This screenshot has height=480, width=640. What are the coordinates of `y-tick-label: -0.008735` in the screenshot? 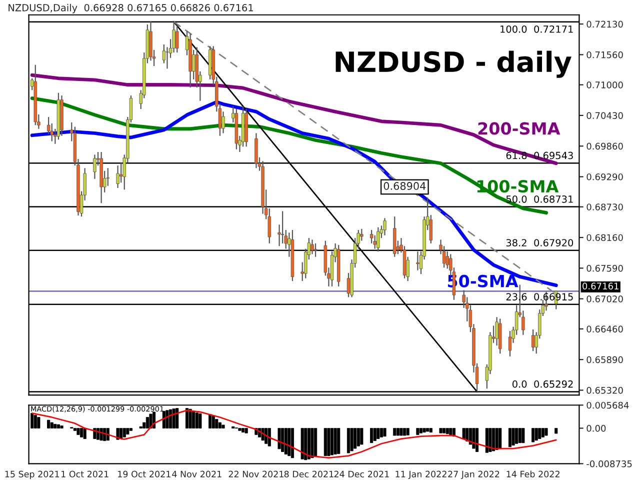 It's located at (609, 464).